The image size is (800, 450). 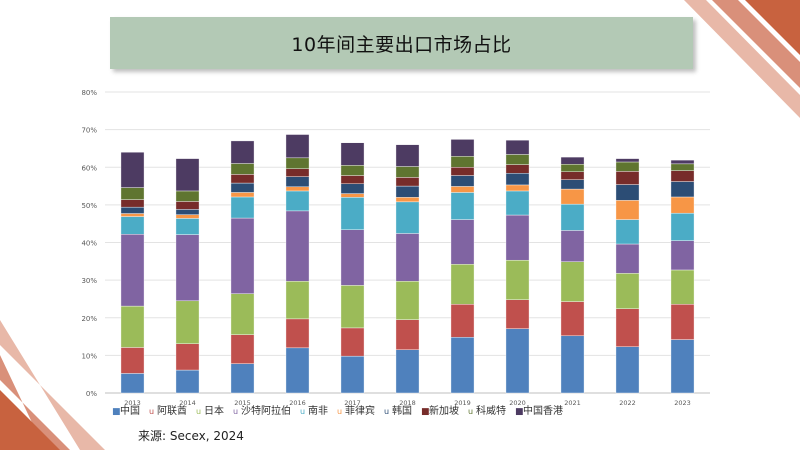 I want to click on legend-label: 阿联酋, so click(x=172, y=410).